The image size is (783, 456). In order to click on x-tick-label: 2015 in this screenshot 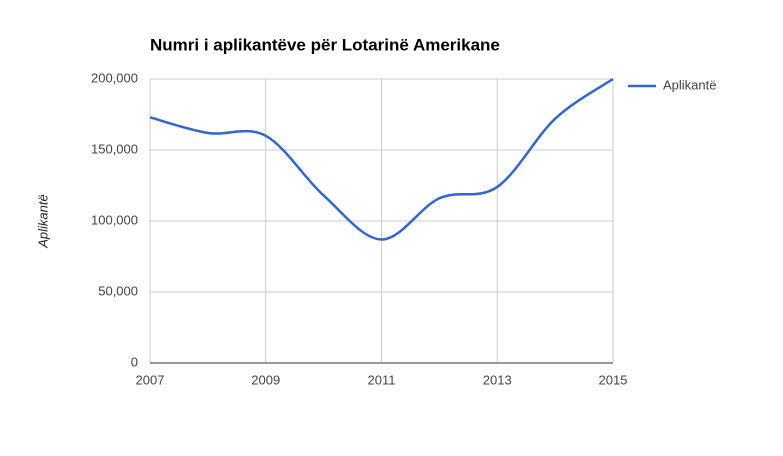, I will do `click(613, 379)`.